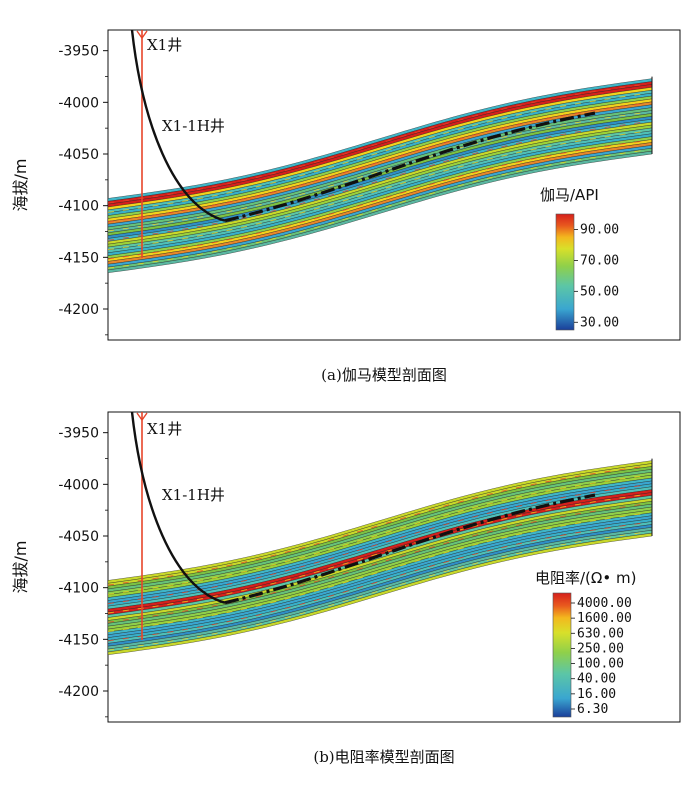 This screenshot has height=787, width=700. Describe the element at coordinates (599, 291) in the screenshot. I see `colorbar-tick-label: 50.00` at that location.